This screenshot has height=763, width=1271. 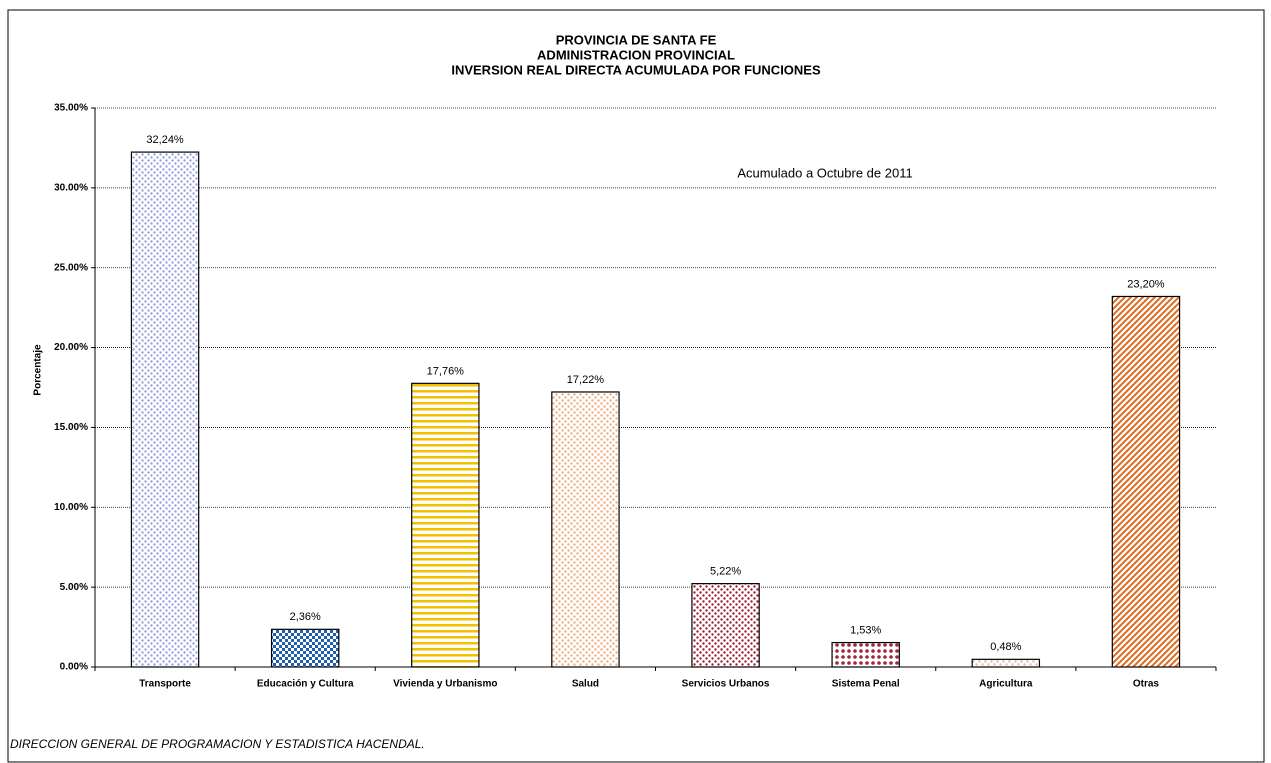 I want to click on data-label: 0,48%, so click(x=1005, y=647).